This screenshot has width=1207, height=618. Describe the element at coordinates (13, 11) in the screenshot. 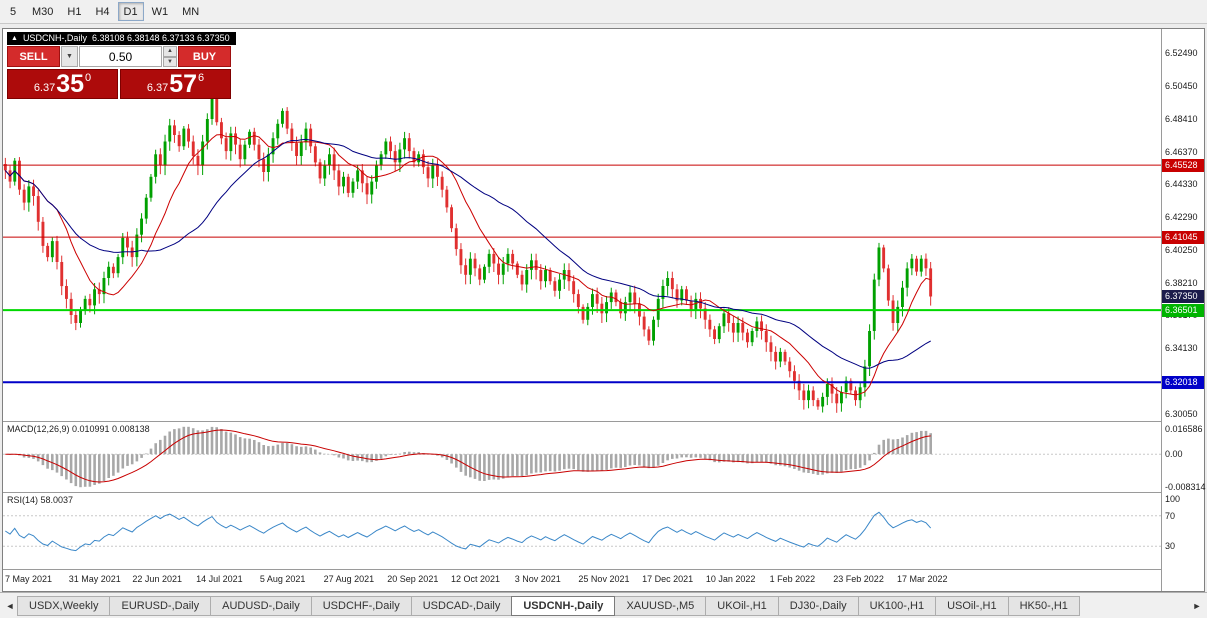

I see `timeframe-5: 5` at that location.